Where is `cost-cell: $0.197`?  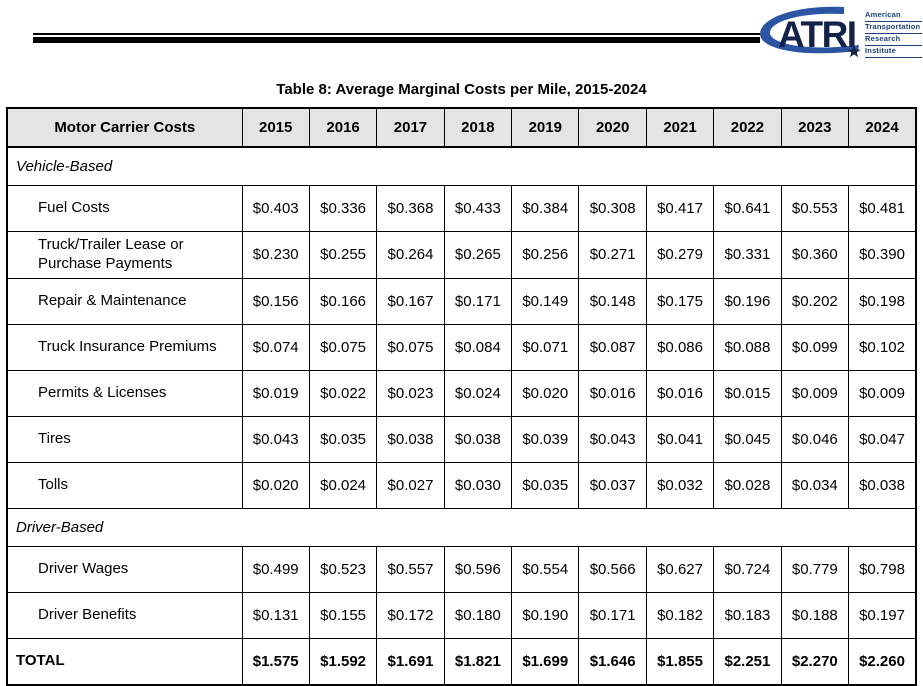
cost-cell: $0.197 is located at coordinates (882, 615).